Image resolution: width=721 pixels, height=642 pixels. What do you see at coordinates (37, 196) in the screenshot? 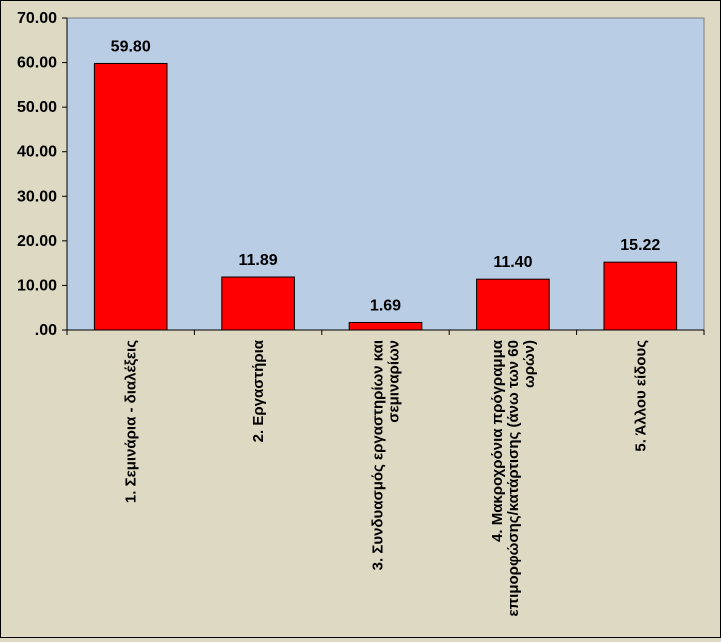
I see `y-tick-label: 30.00` at bounding box center [37, 196].